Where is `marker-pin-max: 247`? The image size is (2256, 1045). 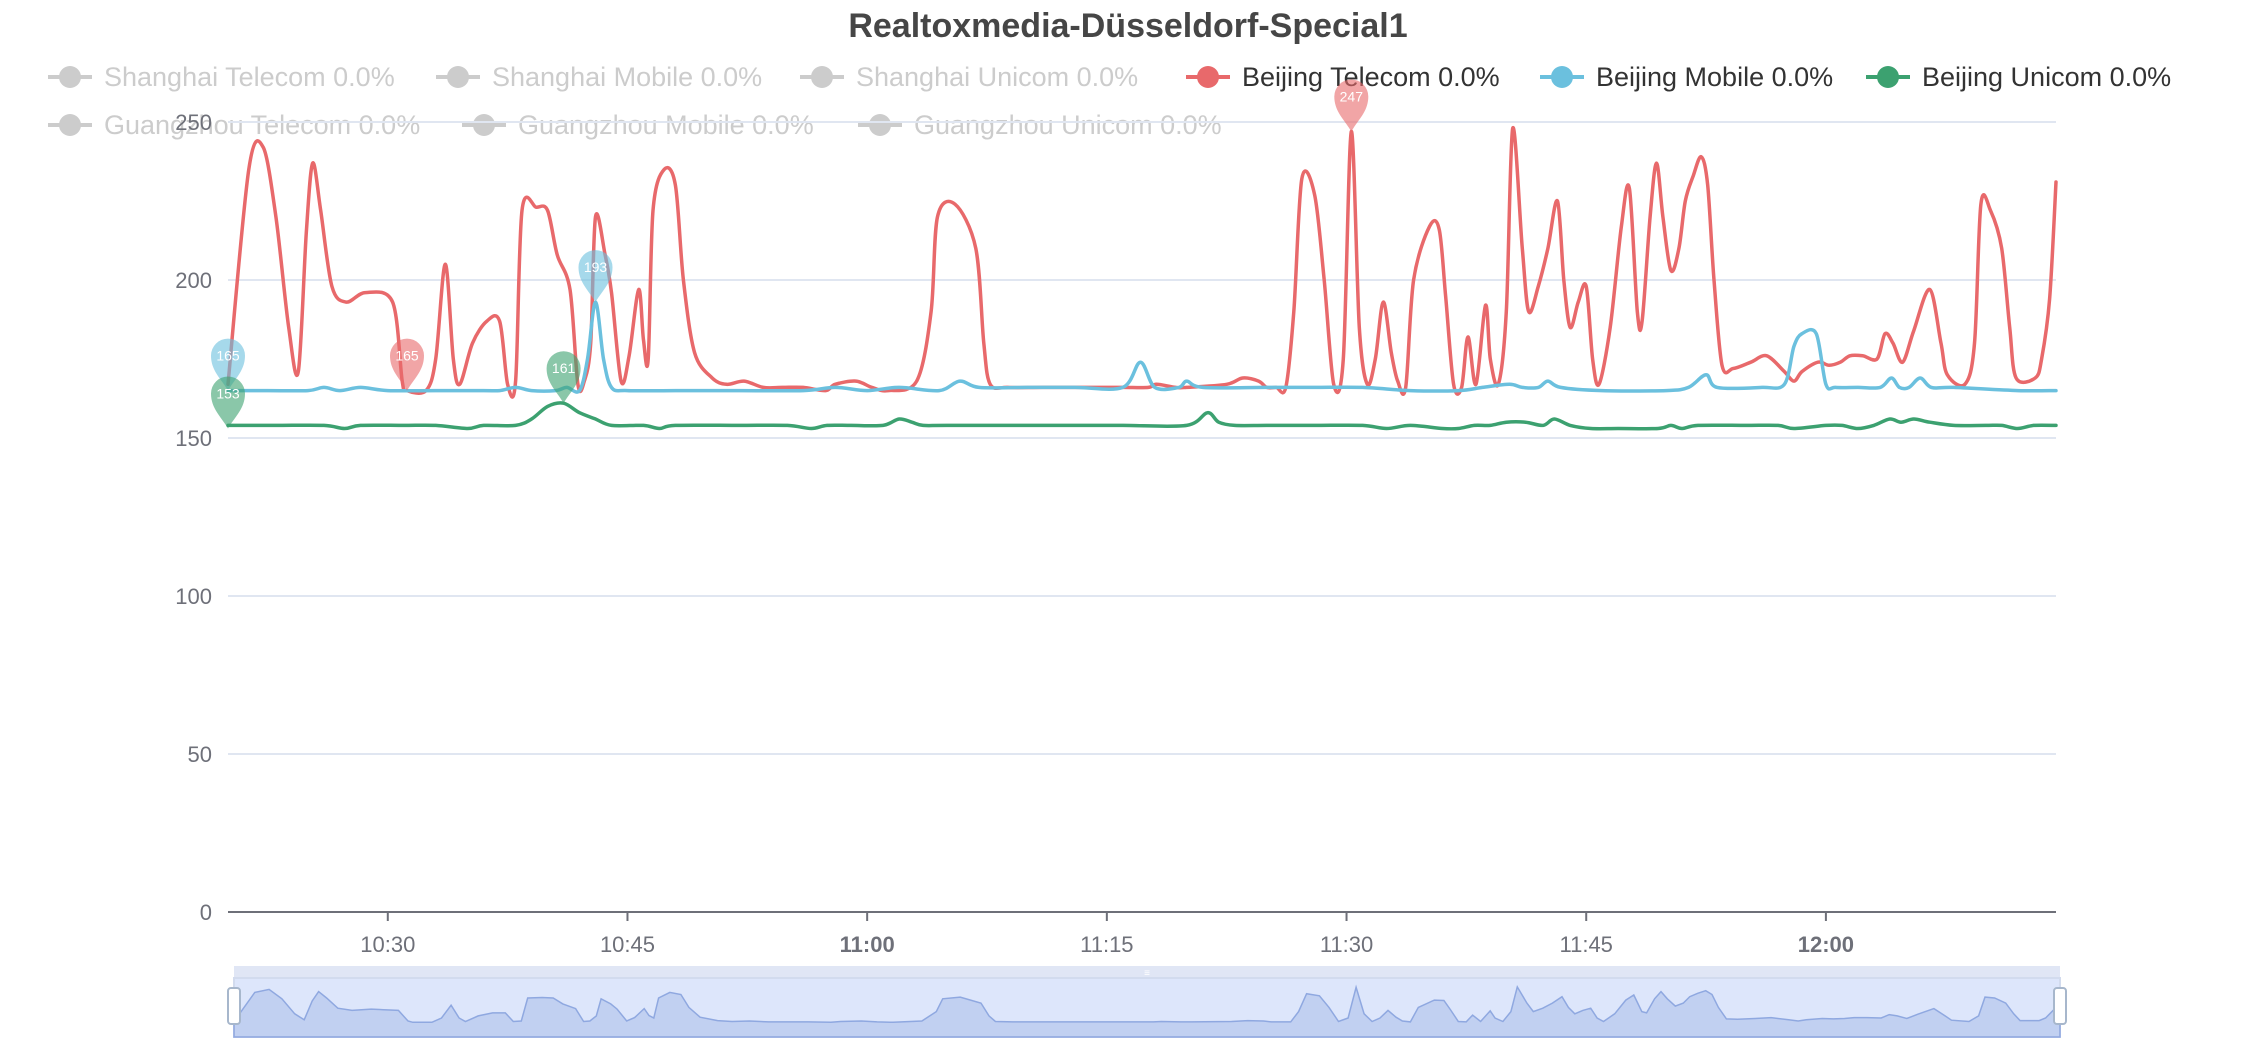
marker-pin-max: 247 is located at coordinates (1351, 105).